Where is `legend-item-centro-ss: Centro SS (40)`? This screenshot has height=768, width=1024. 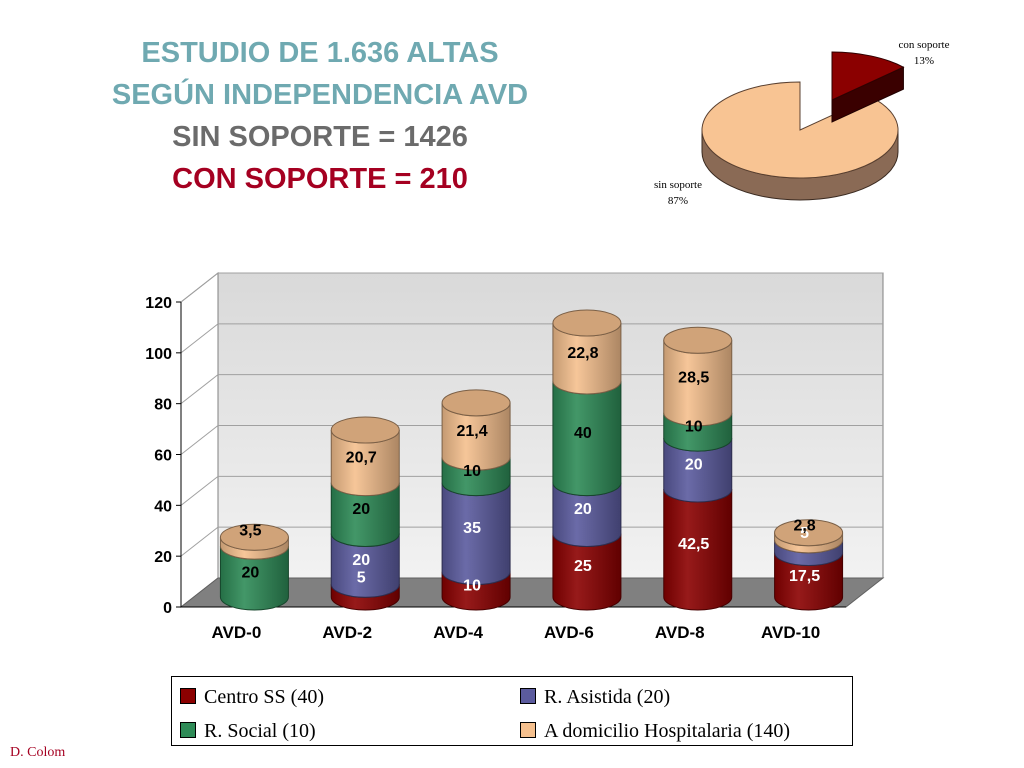
legend-item-centro-ss: Centro SS (40) is located at coordinates (252, 697).